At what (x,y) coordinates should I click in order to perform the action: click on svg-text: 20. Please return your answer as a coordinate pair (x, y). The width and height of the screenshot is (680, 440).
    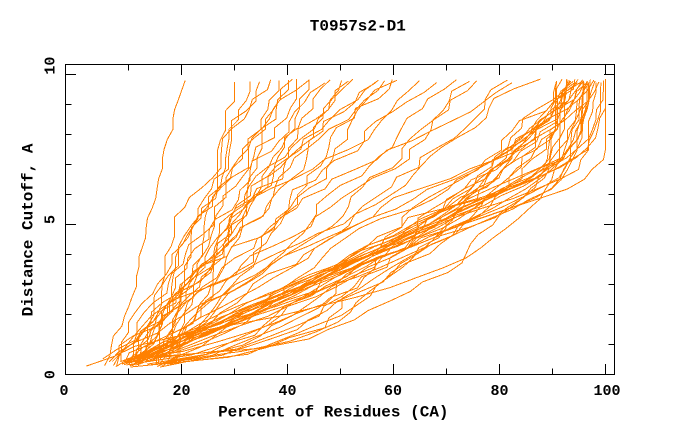
    Looking at the image, I should click on (181, 391).